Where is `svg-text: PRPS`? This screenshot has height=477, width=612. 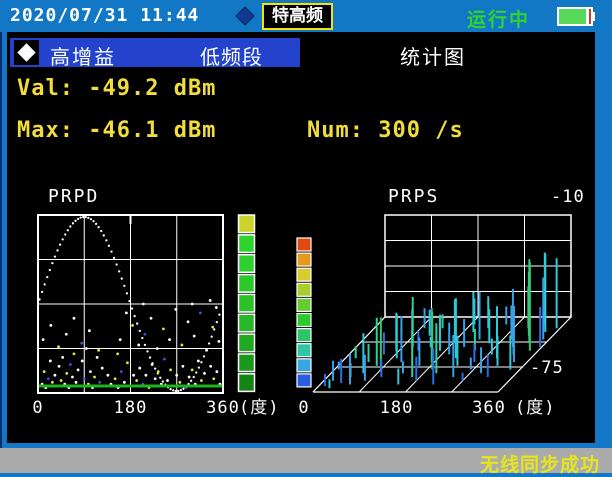
svg-text: PRPS is located at coordinates (413, 196).